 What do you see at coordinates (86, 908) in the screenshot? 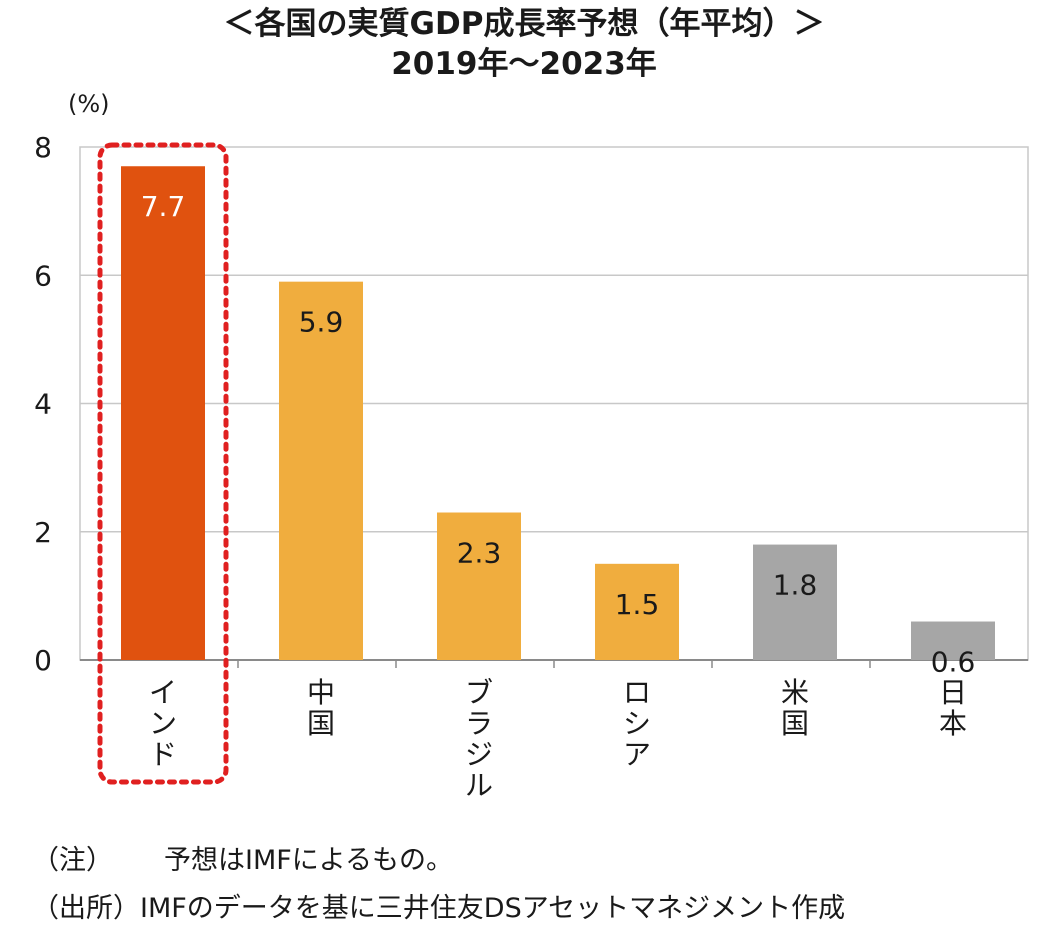
I see `source-label: （出所）` at bounding box center [86, 908].